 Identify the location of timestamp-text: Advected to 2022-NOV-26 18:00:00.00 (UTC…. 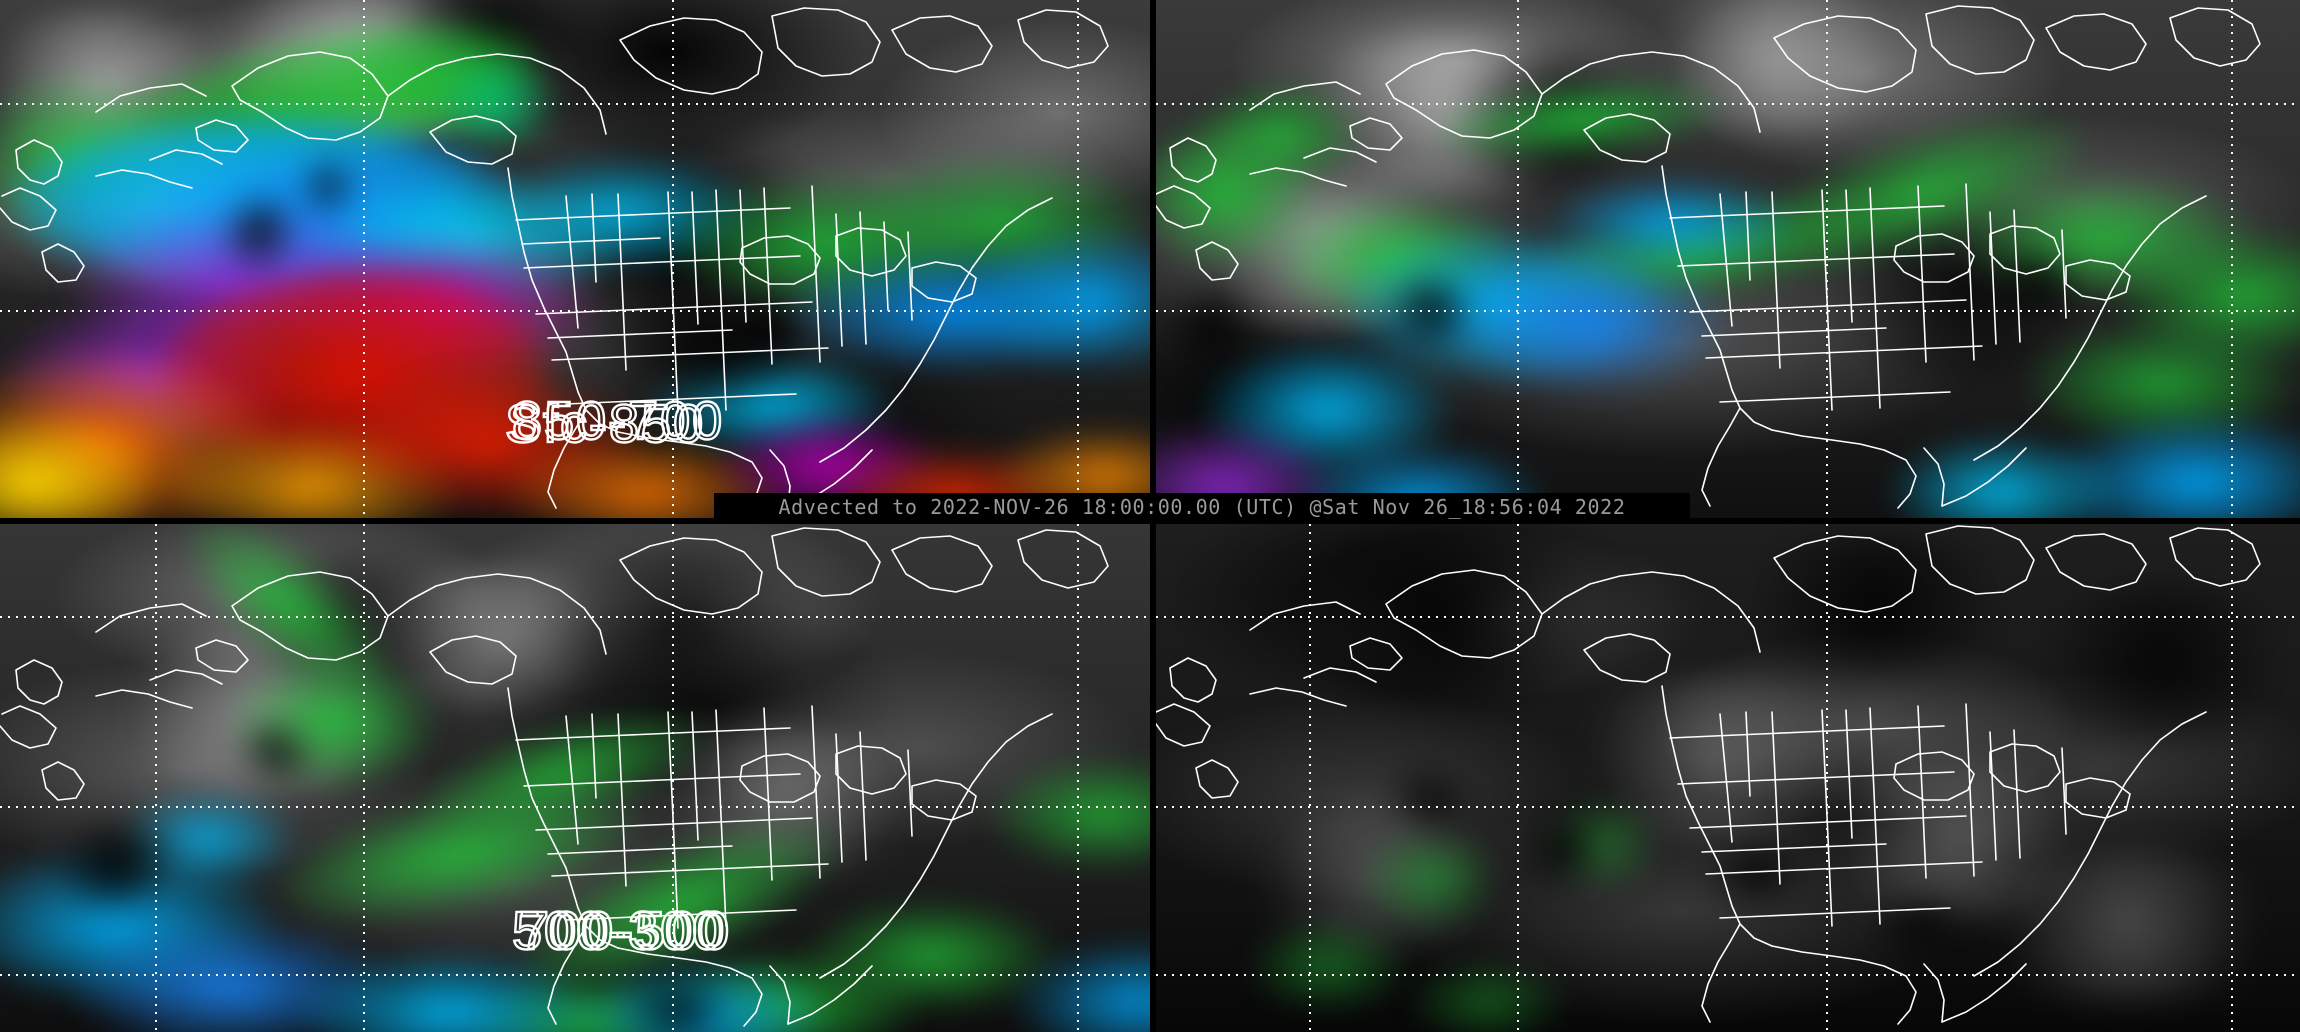
(1202, 507).